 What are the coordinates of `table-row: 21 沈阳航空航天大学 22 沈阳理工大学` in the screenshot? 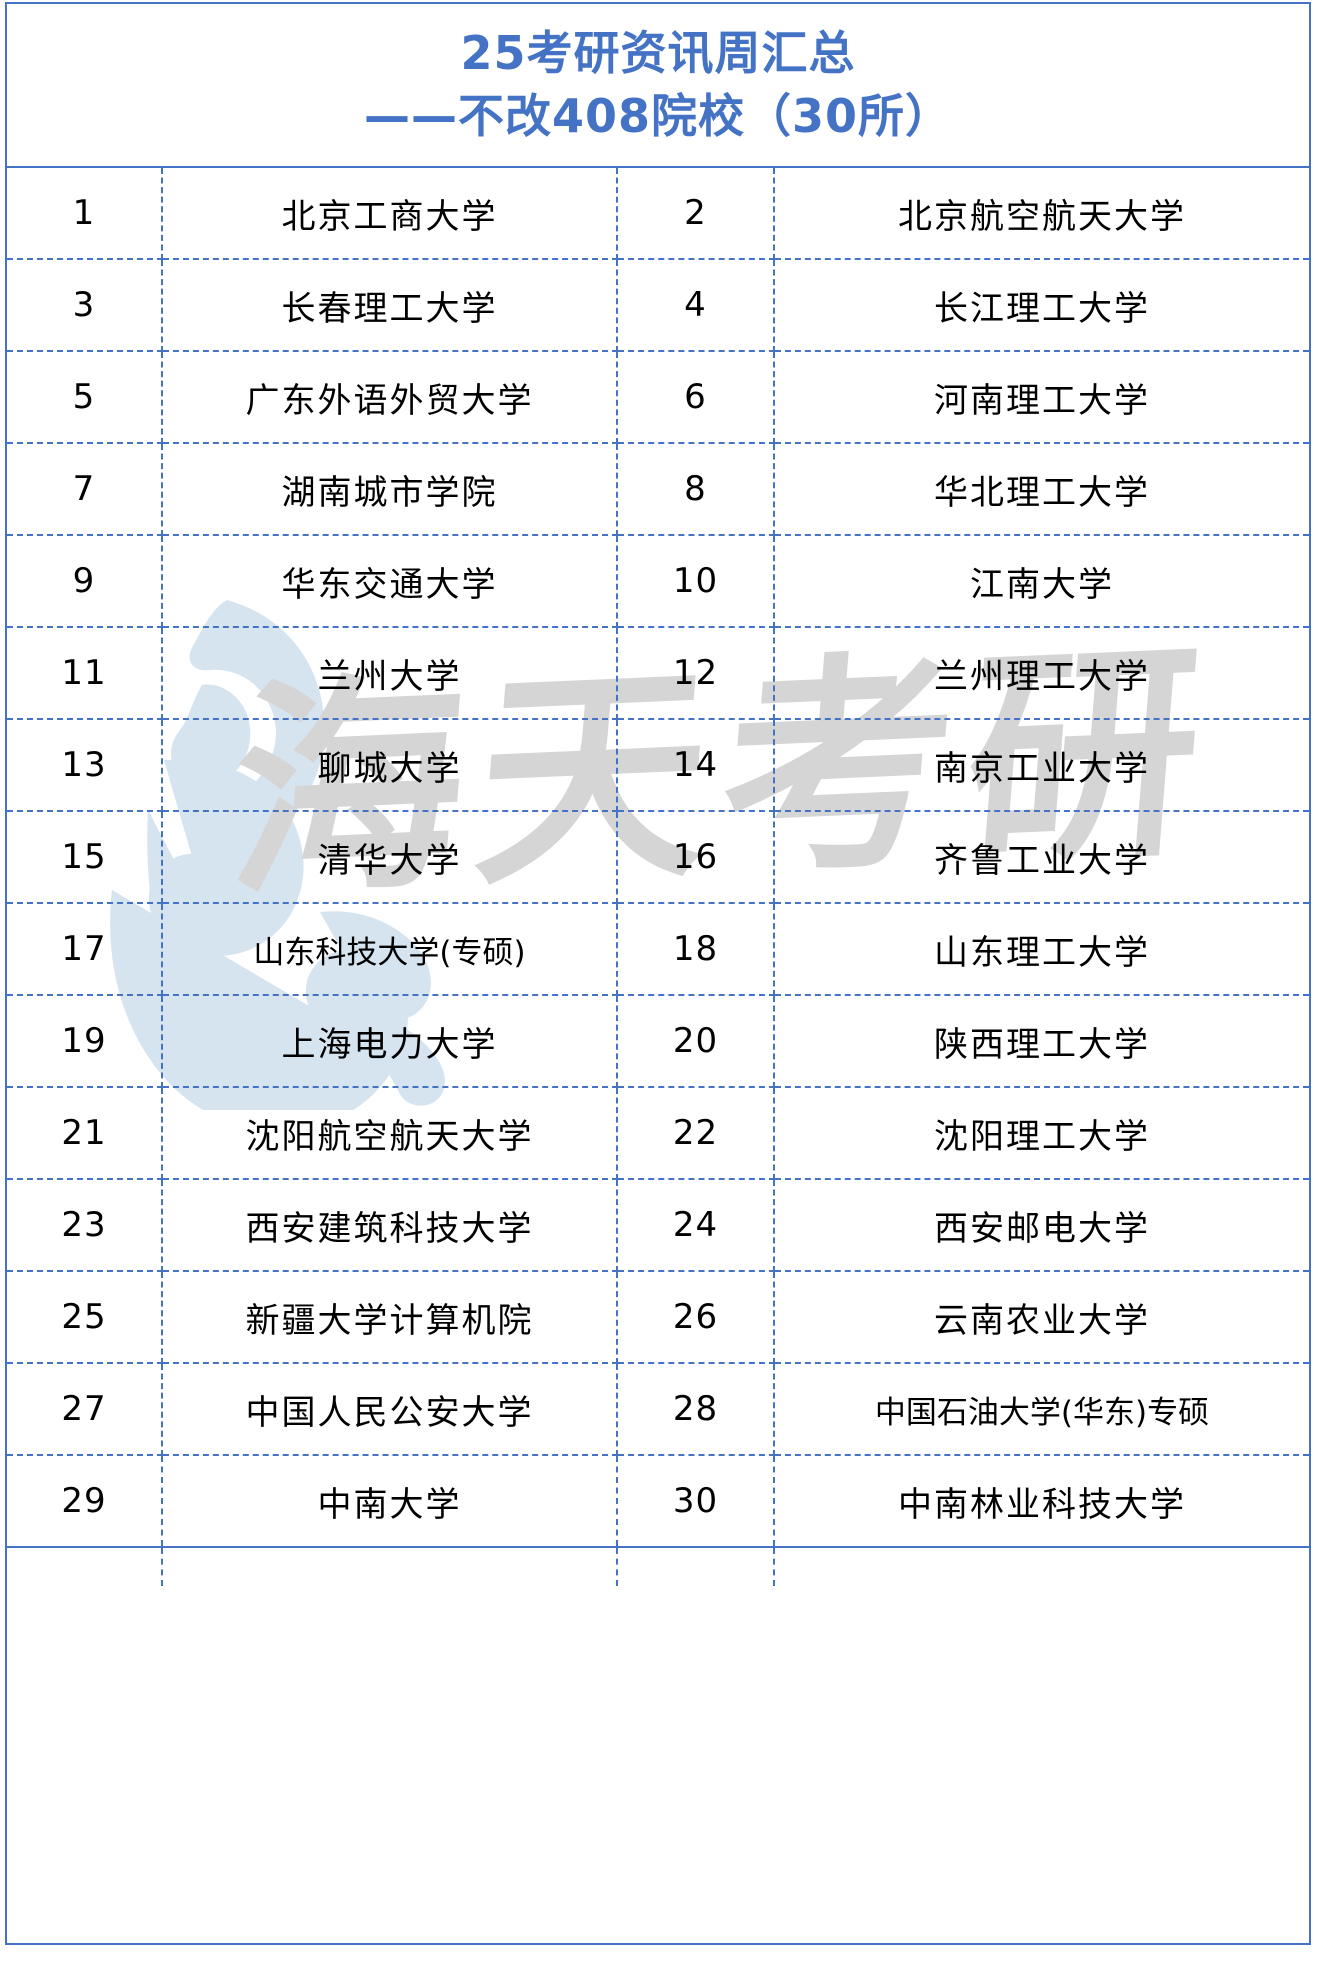 It's located at (658, 1133).